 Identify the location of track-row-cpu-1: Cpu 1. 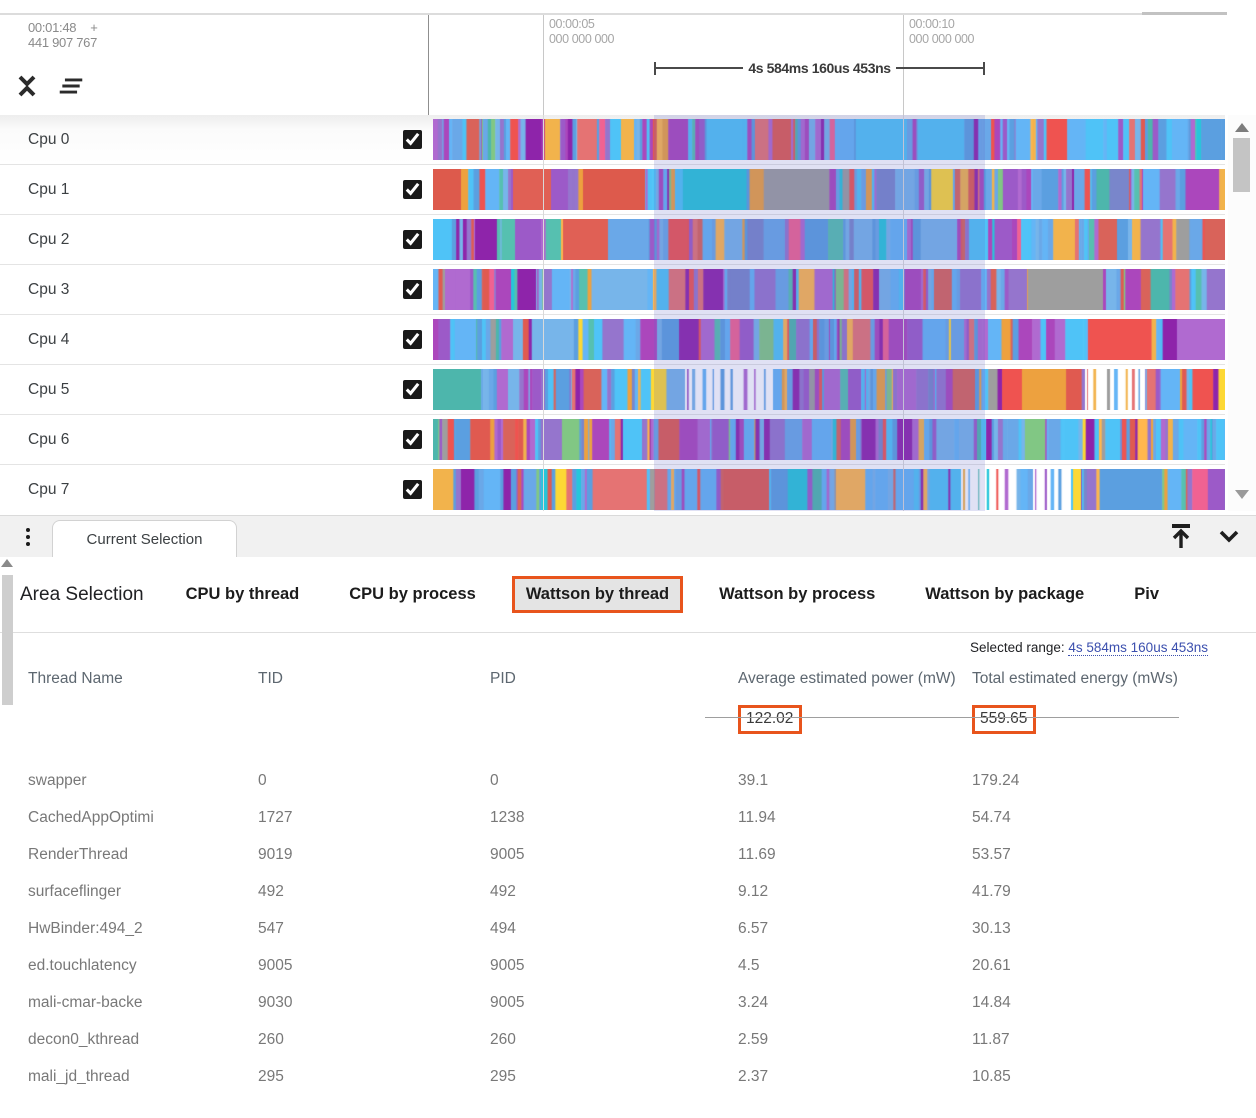
(612, 190).